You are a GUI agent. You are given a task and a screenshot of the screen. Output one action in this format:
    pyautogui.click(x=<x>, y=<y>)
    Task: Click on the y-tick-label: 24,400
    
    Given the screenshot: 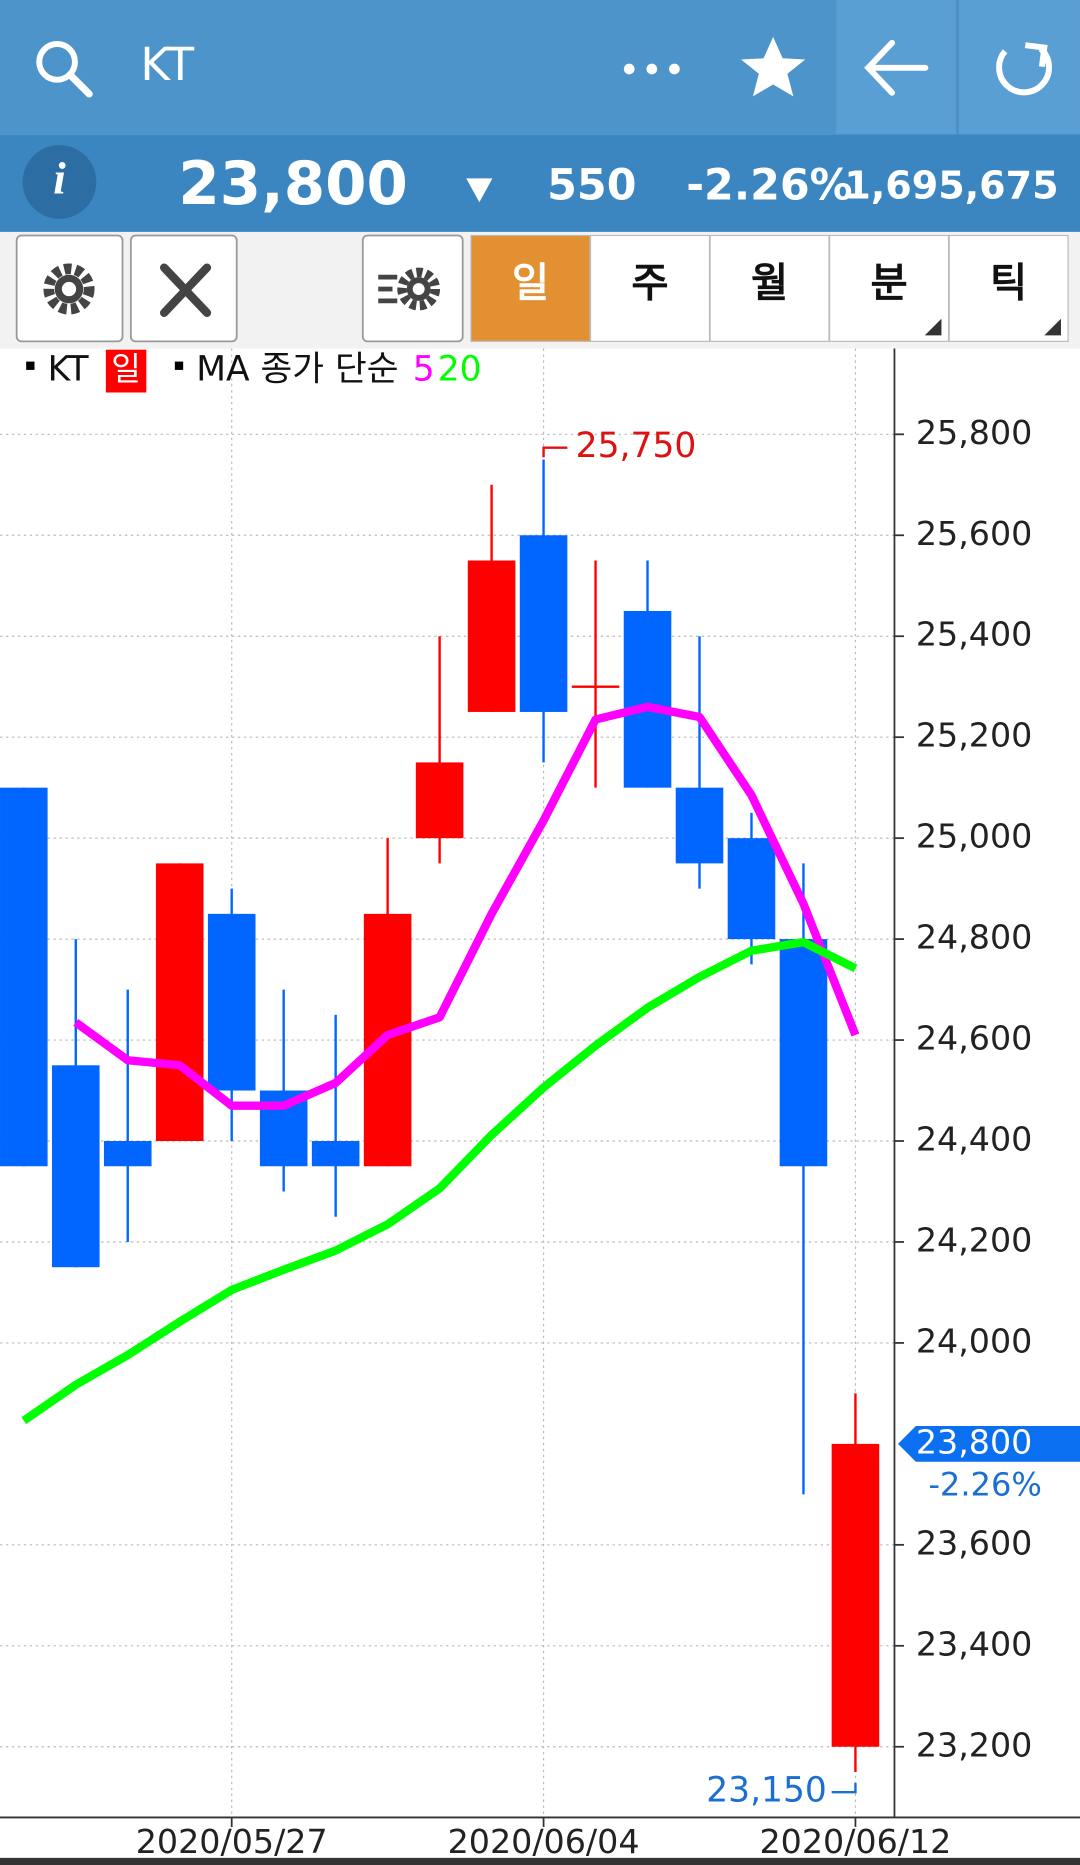 What is the action you would take?
    pyautogui.click(x=974, y=1139)
    